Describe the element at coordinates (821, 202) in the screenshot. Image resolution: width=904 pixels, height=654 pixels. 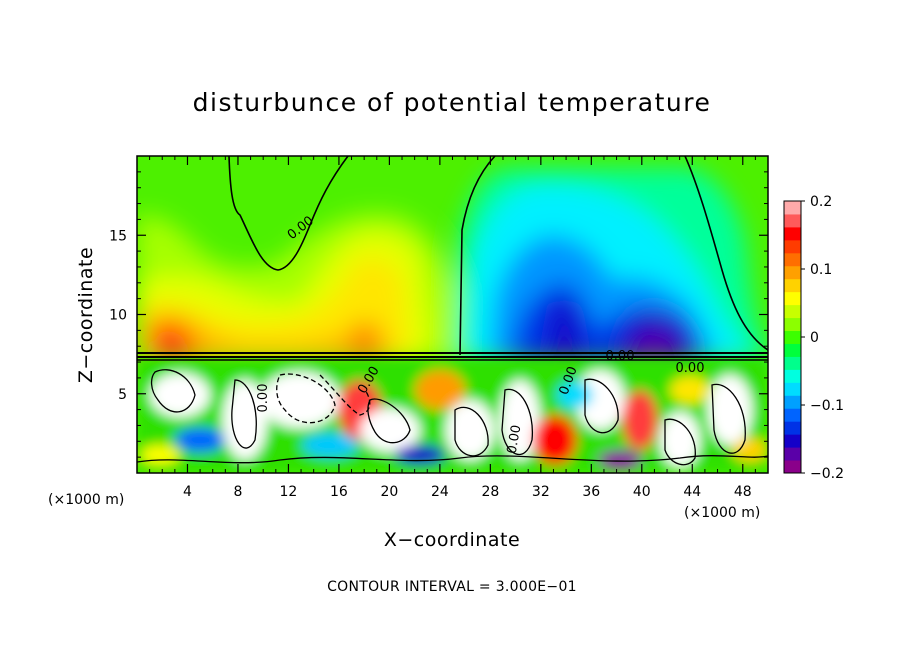
I see `colorbar-tick-label: 0.2` at that location.